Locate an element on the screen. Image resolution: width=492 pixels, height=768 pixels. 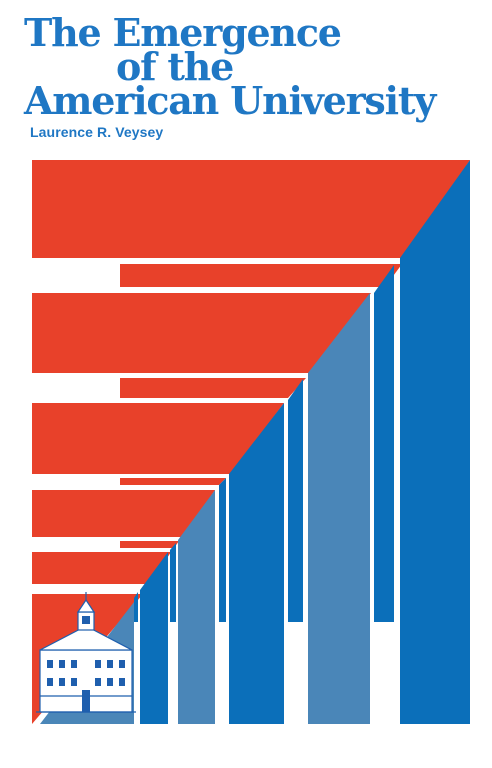
title-line-3: American University is located at coordinates (230, 100).